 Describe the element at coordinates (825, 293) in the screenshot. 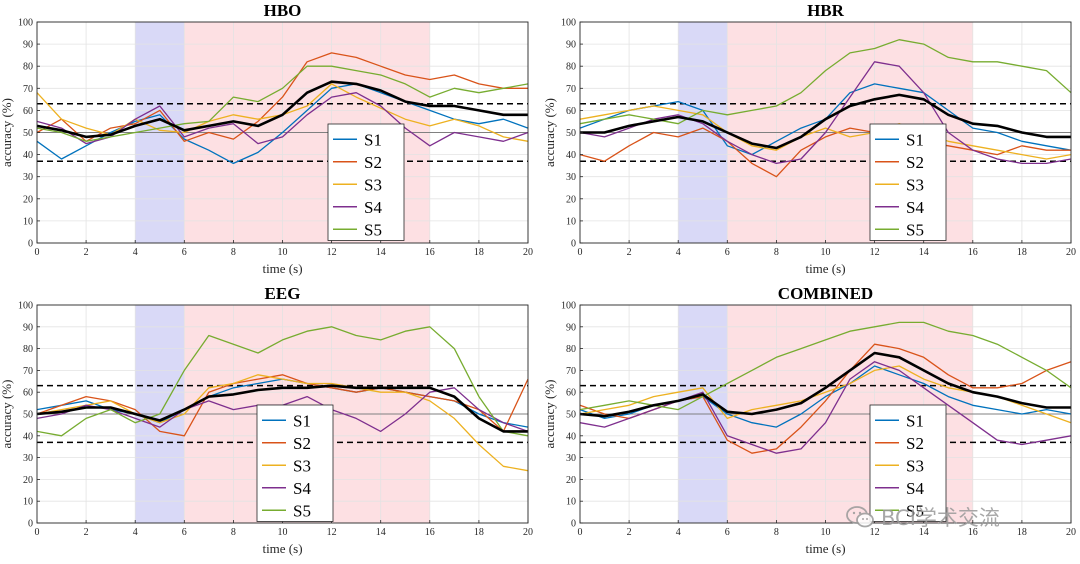

I see `chart-title: COMBINED` at that location.